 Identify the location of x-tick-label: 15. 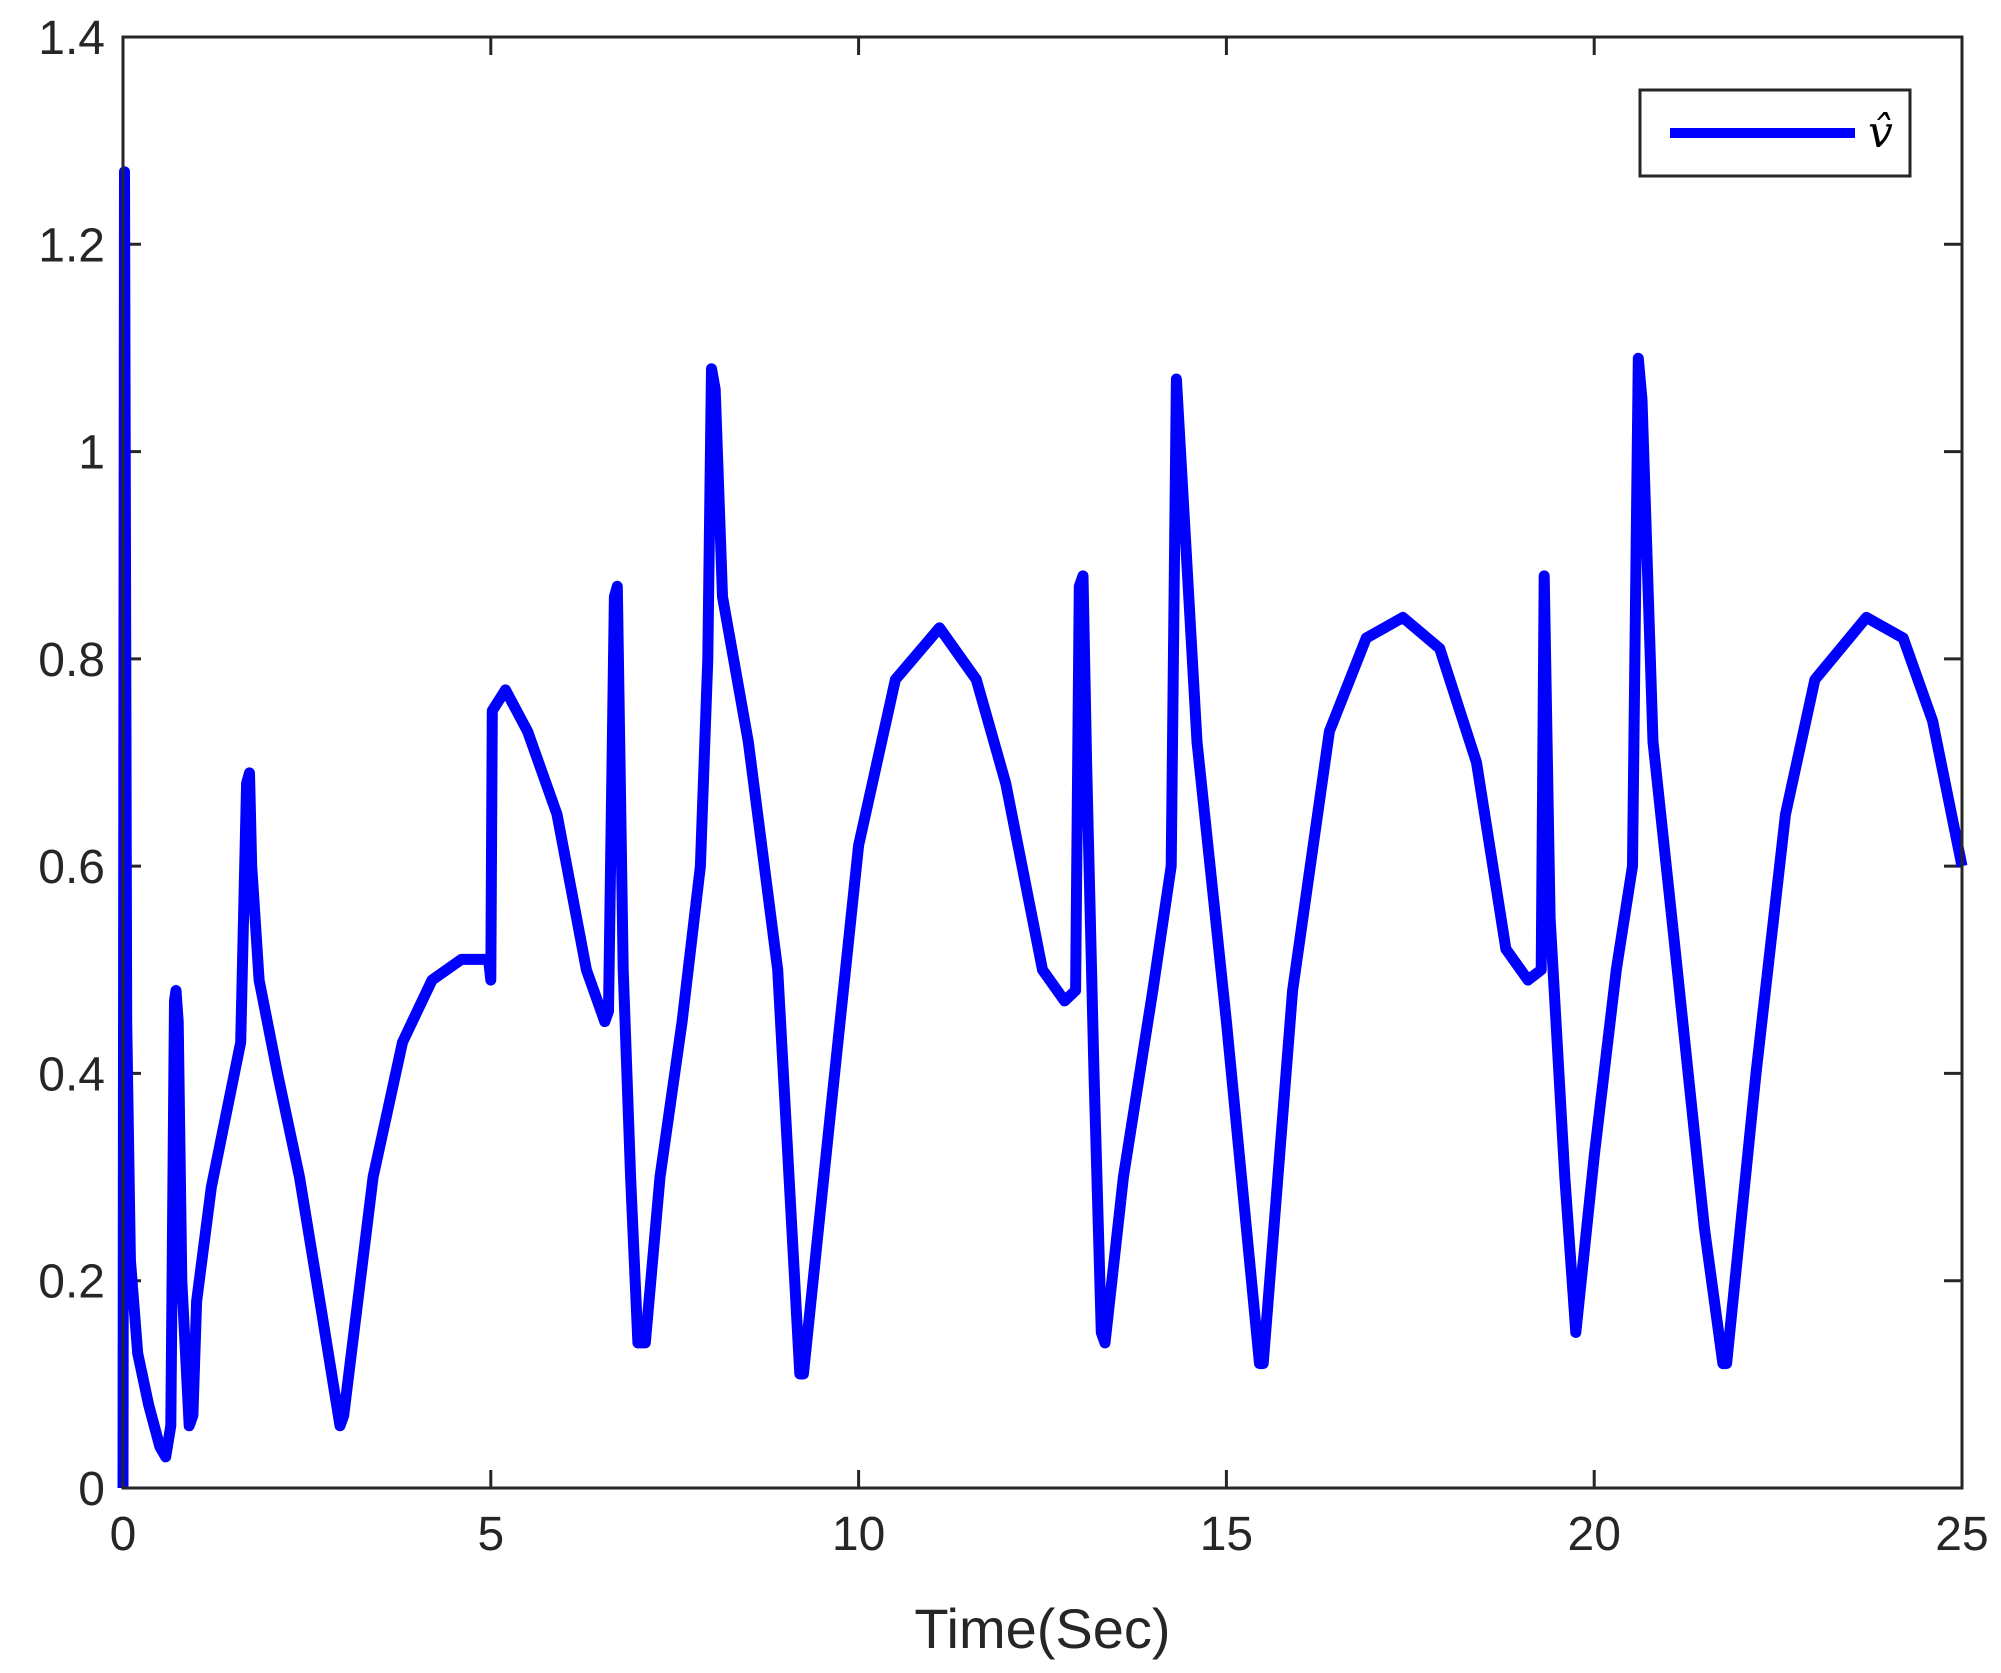
(1226, 1534).